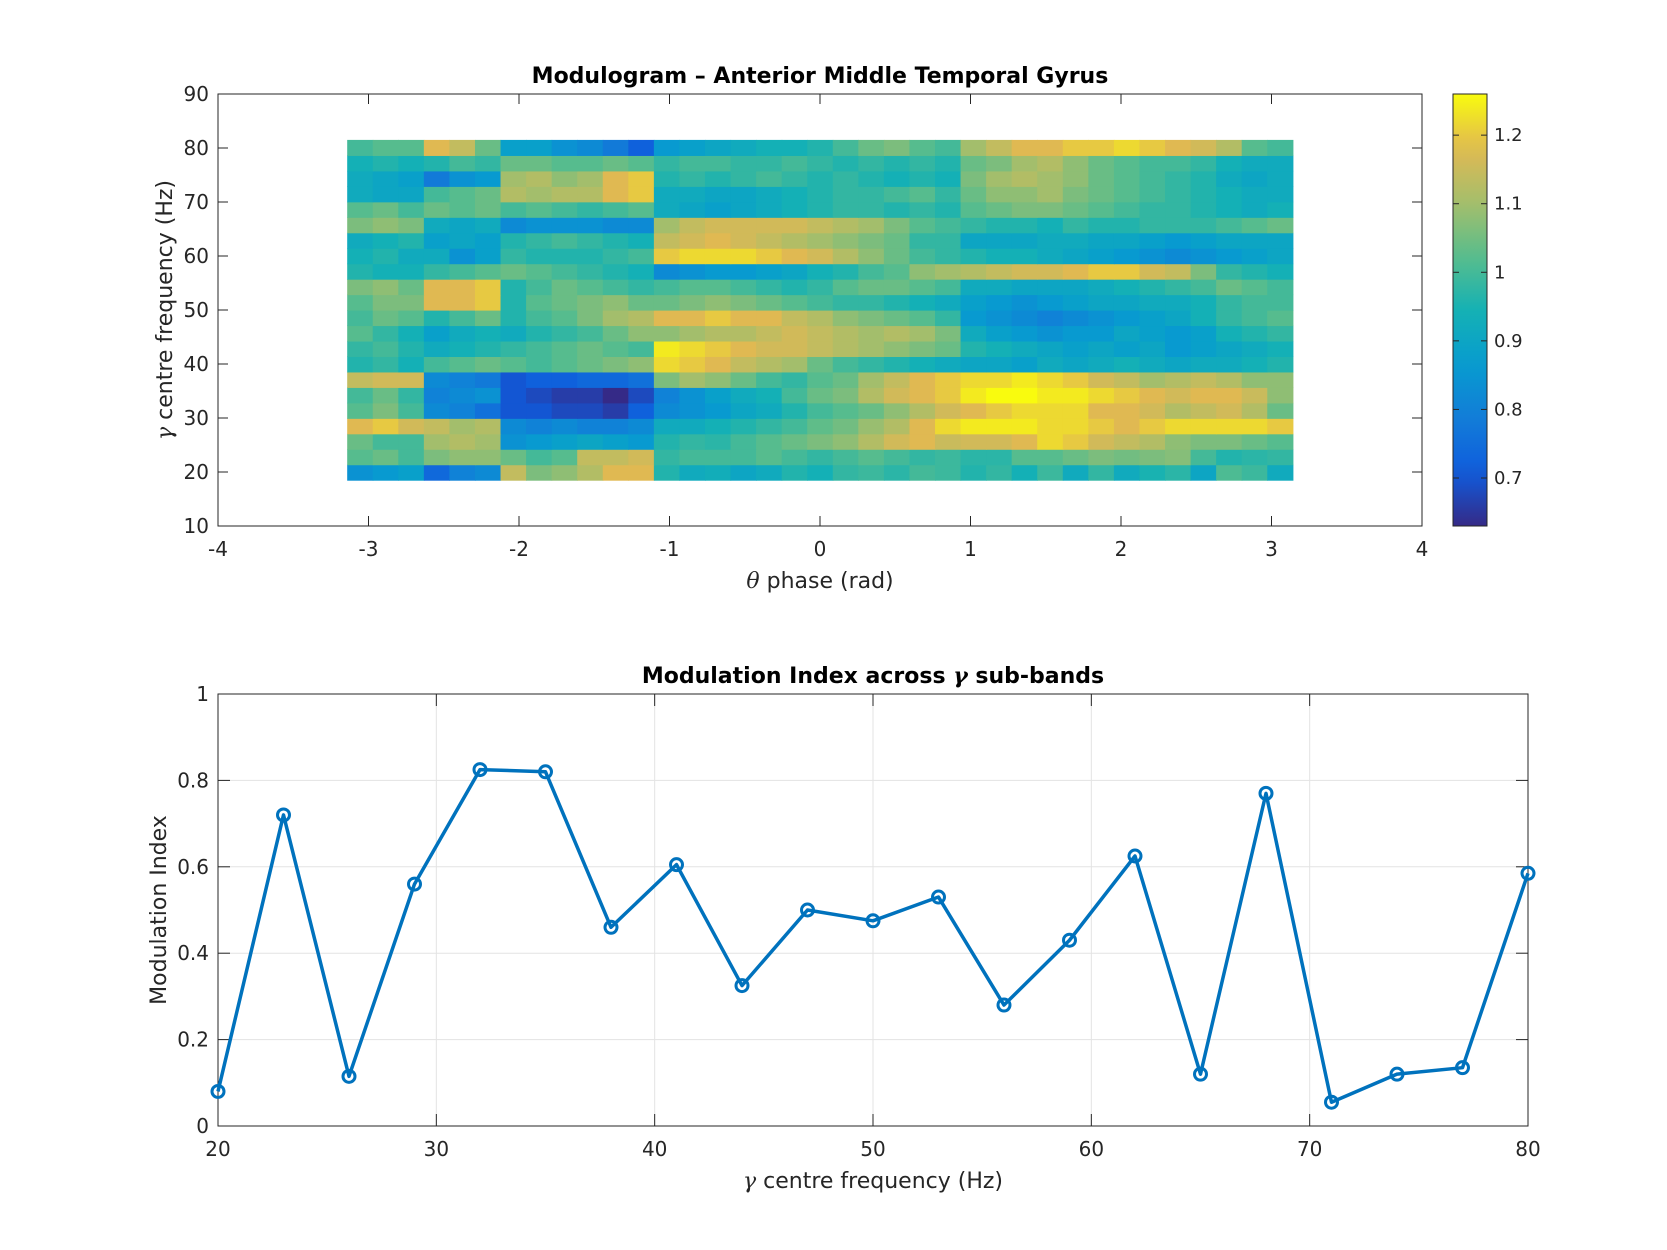  Describe the element at coordinates (670, 549) in the screenshot. I see `x-tick-label: -1` at that location.